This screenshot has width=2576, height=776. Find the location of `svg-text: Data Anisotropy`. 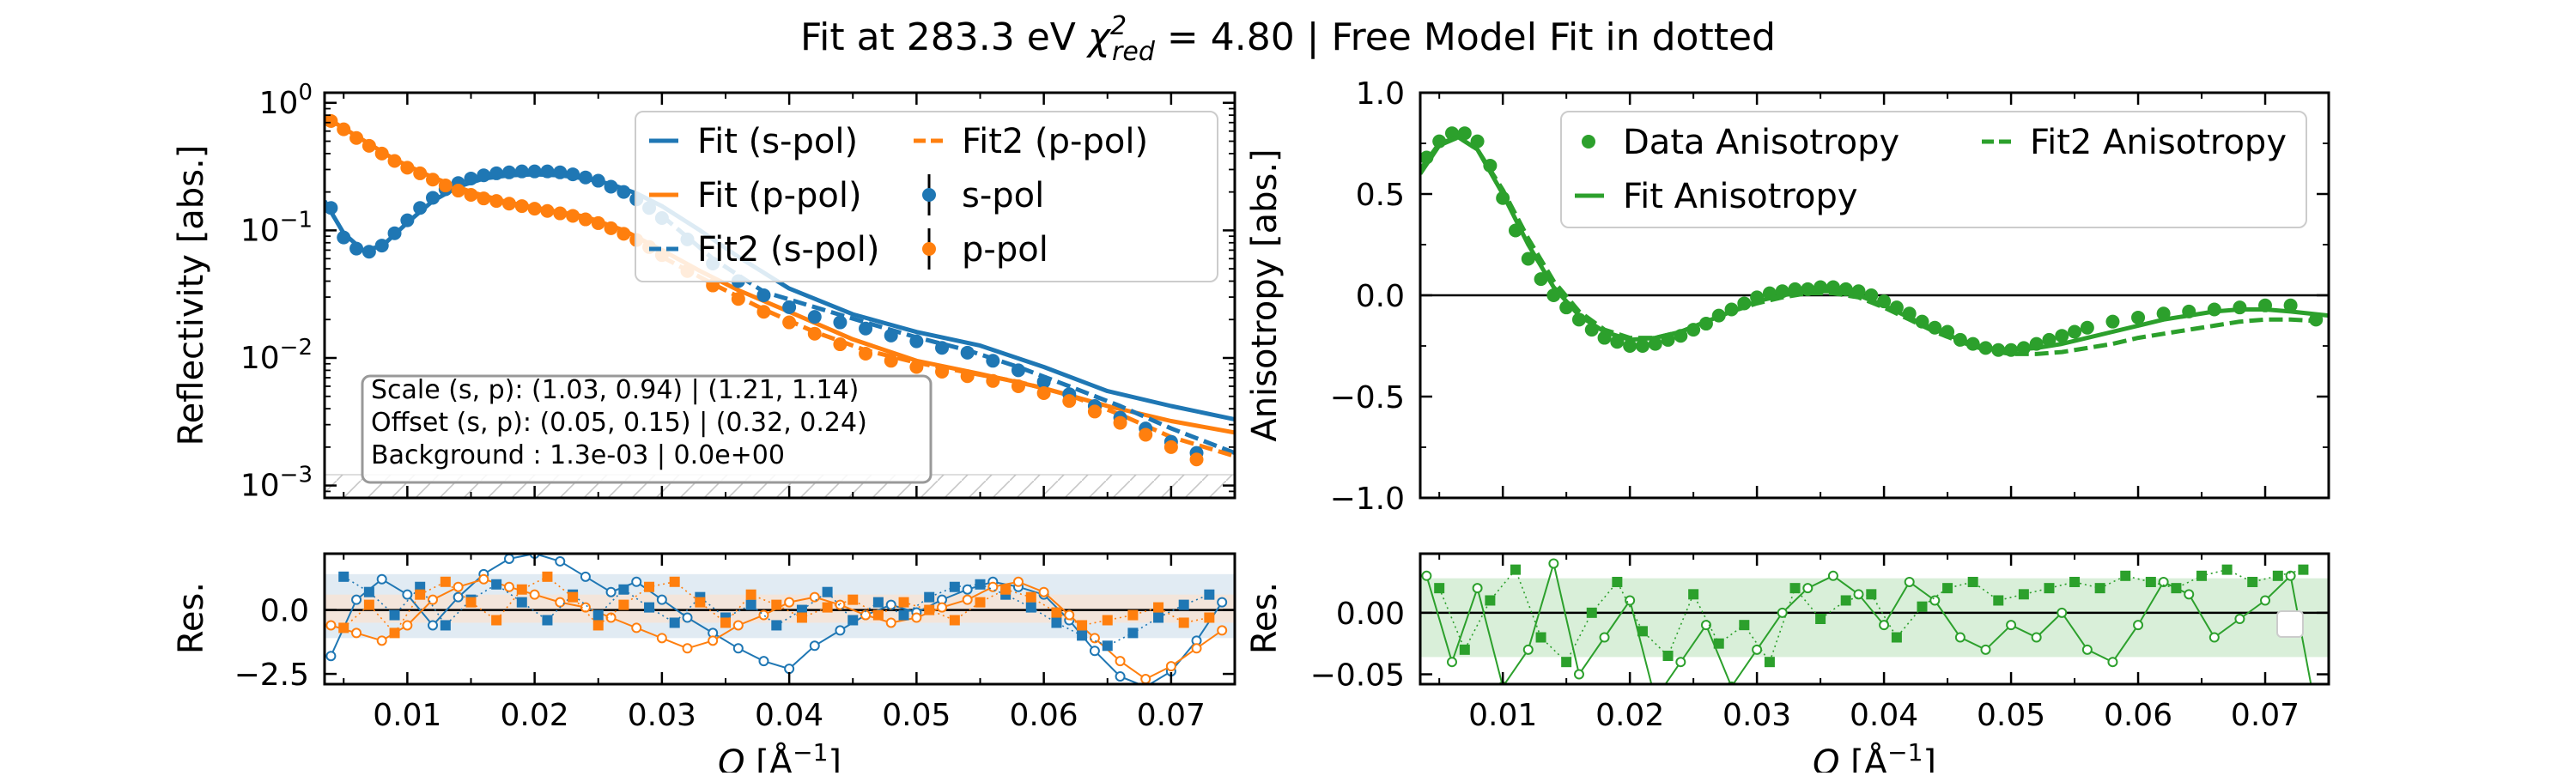

svg-text: Data Anisotropy is located at coordinates (1761, 142).